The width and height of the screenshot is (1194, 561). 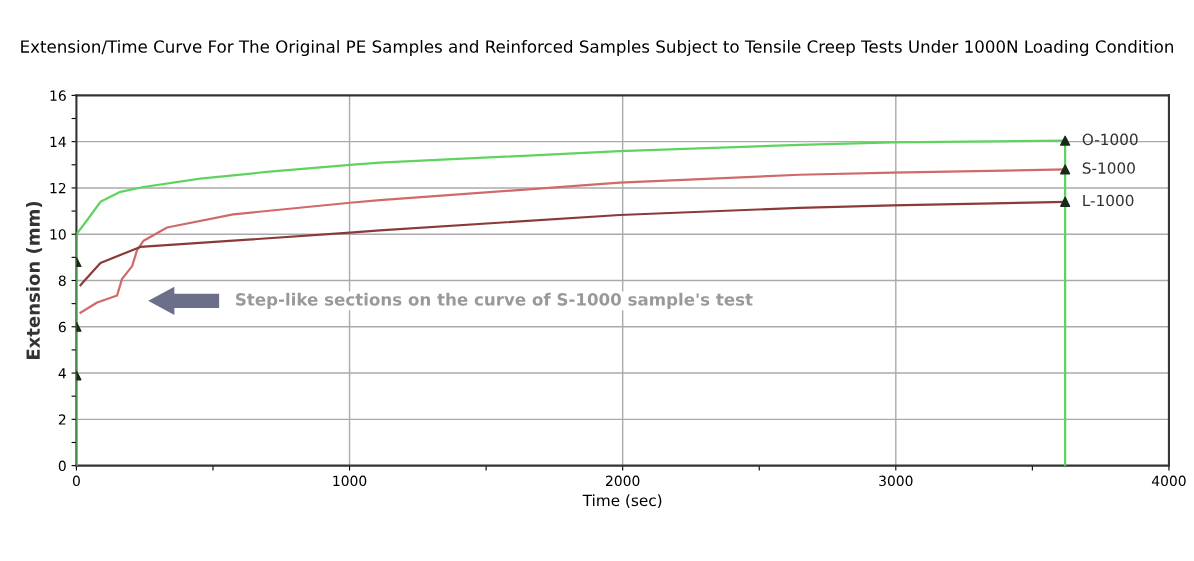 What do you see at coordinates (1108, 200) in the screenshot?
I see `series-label: L-1000` at bounding box center [1108, 200].